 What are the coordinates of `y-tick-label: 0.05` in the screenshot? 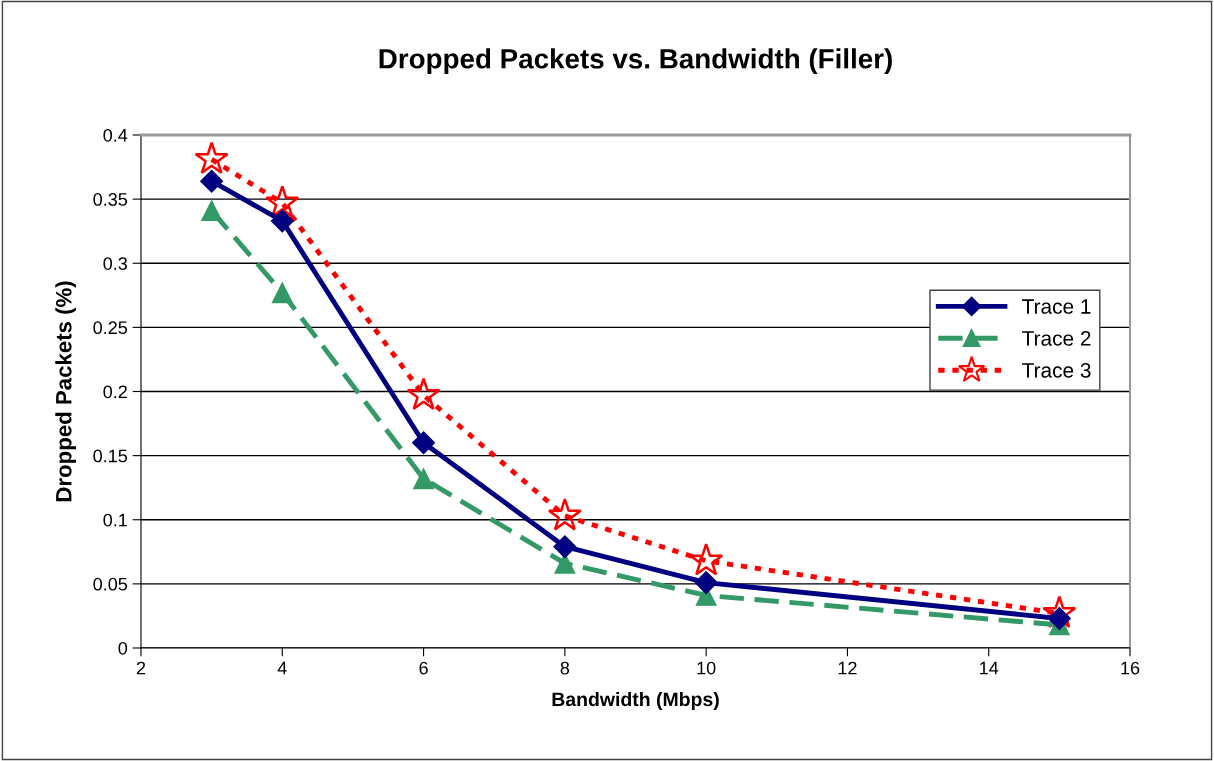 It's located at (110, 584).